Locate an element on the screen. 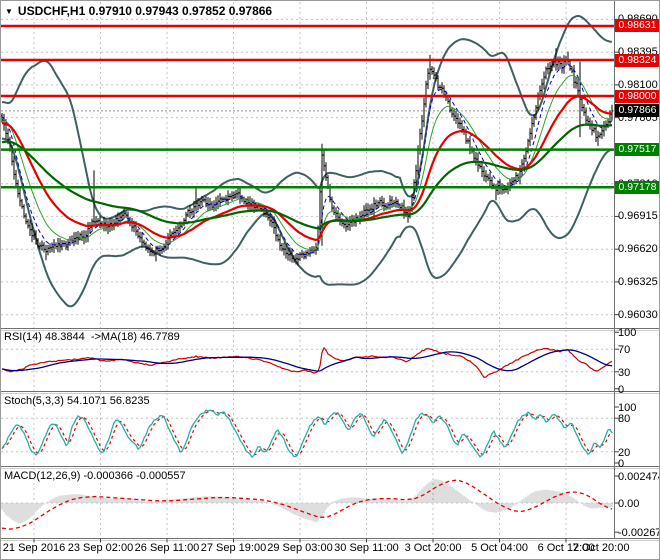 The image size is (660, 560). price-axis-label: 0.96325 is located at coordinates (638, 281).